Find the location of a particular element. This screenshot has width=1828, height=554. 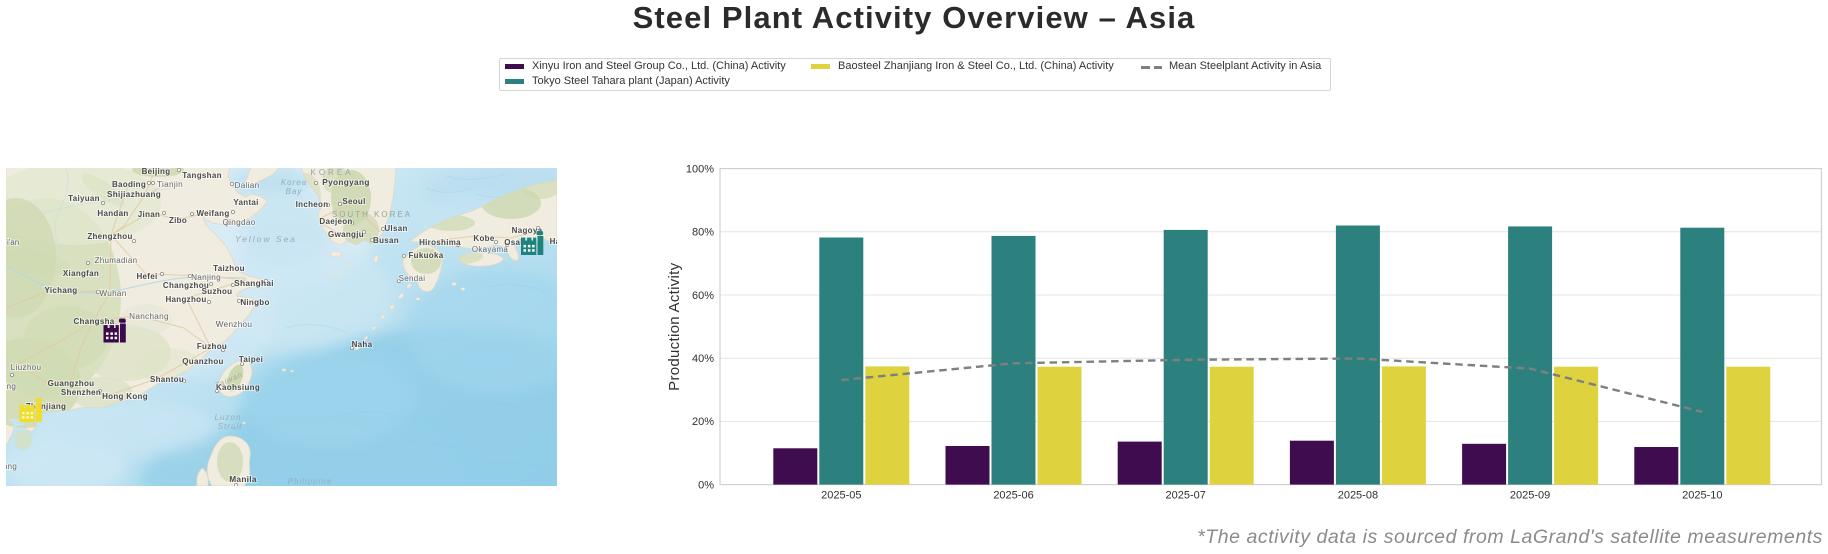

svg-text: Taipei is located at coordinates (251, 359).